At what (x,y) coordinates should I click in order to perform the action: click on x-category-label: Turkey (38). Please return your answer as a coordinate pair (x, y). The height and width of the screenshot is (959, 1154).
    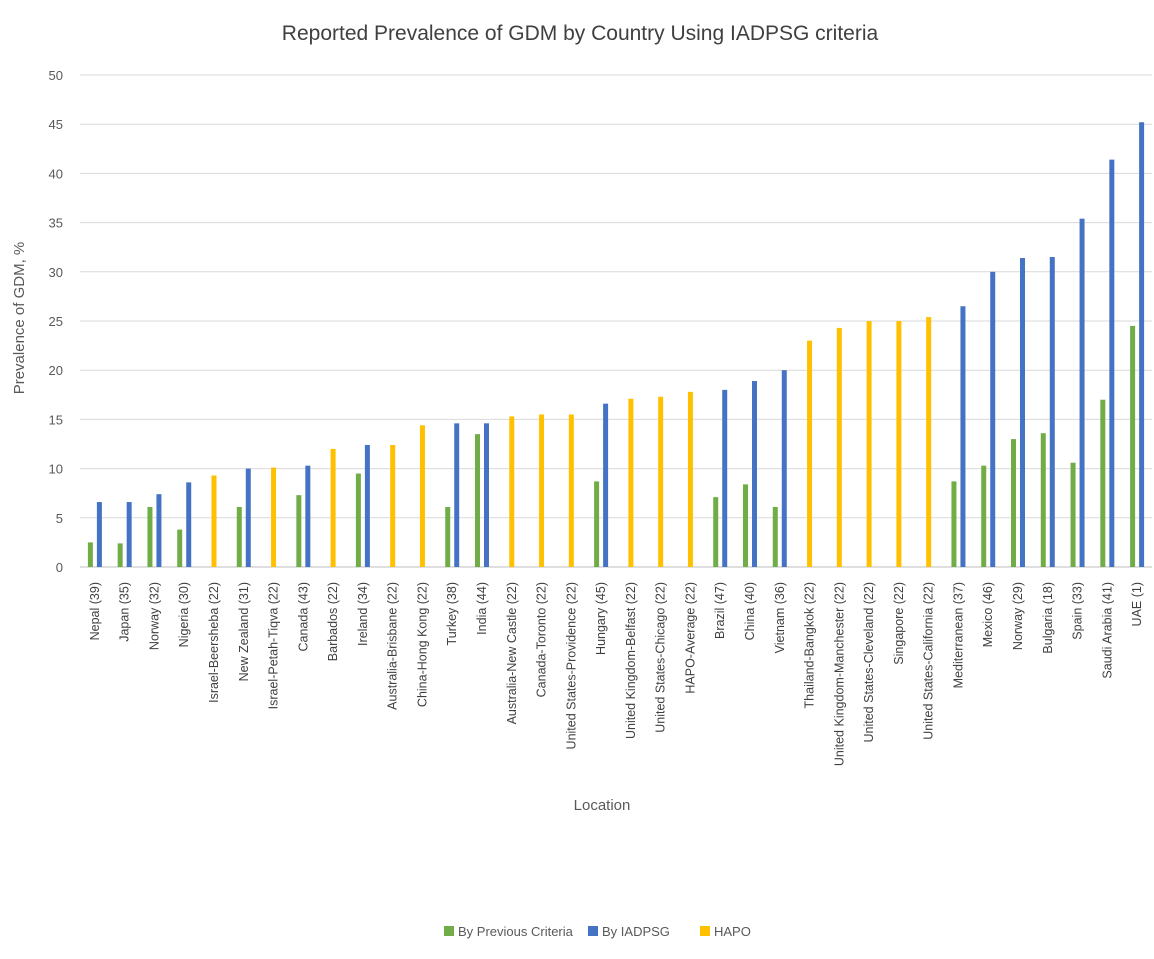
    Looking at the image, I should click on (452, 613).